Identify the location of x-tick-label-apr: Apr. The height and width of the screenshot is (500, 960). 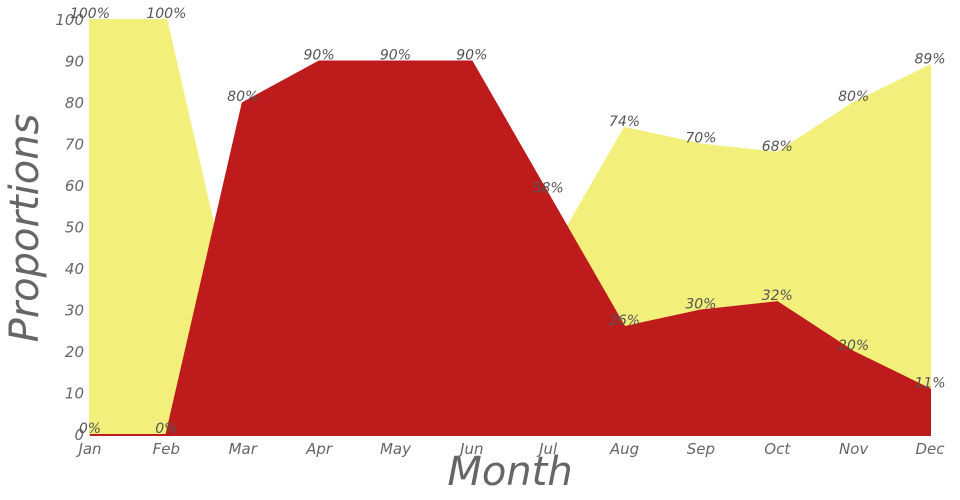
(319, 449).